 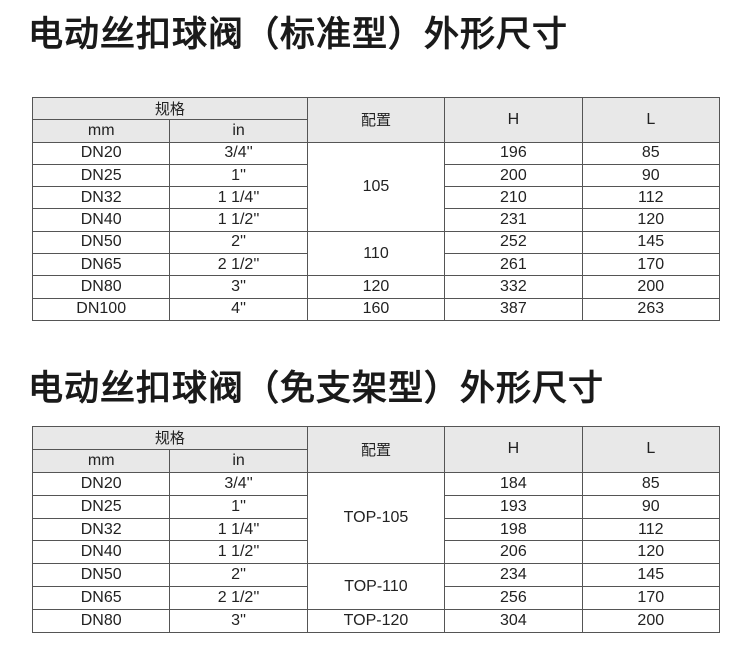 What do you see at coordinates (513, 198) in the screenshot?
I see `h-cell: 210` at bounding box center [513, 198].